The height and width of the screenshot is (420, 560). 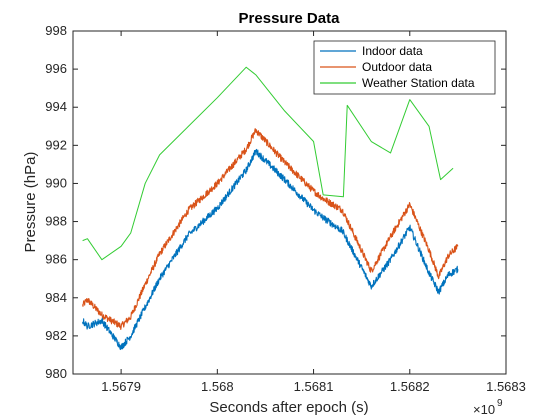 I want to click on y-tick-label: 990, so click(x=56, y=182).